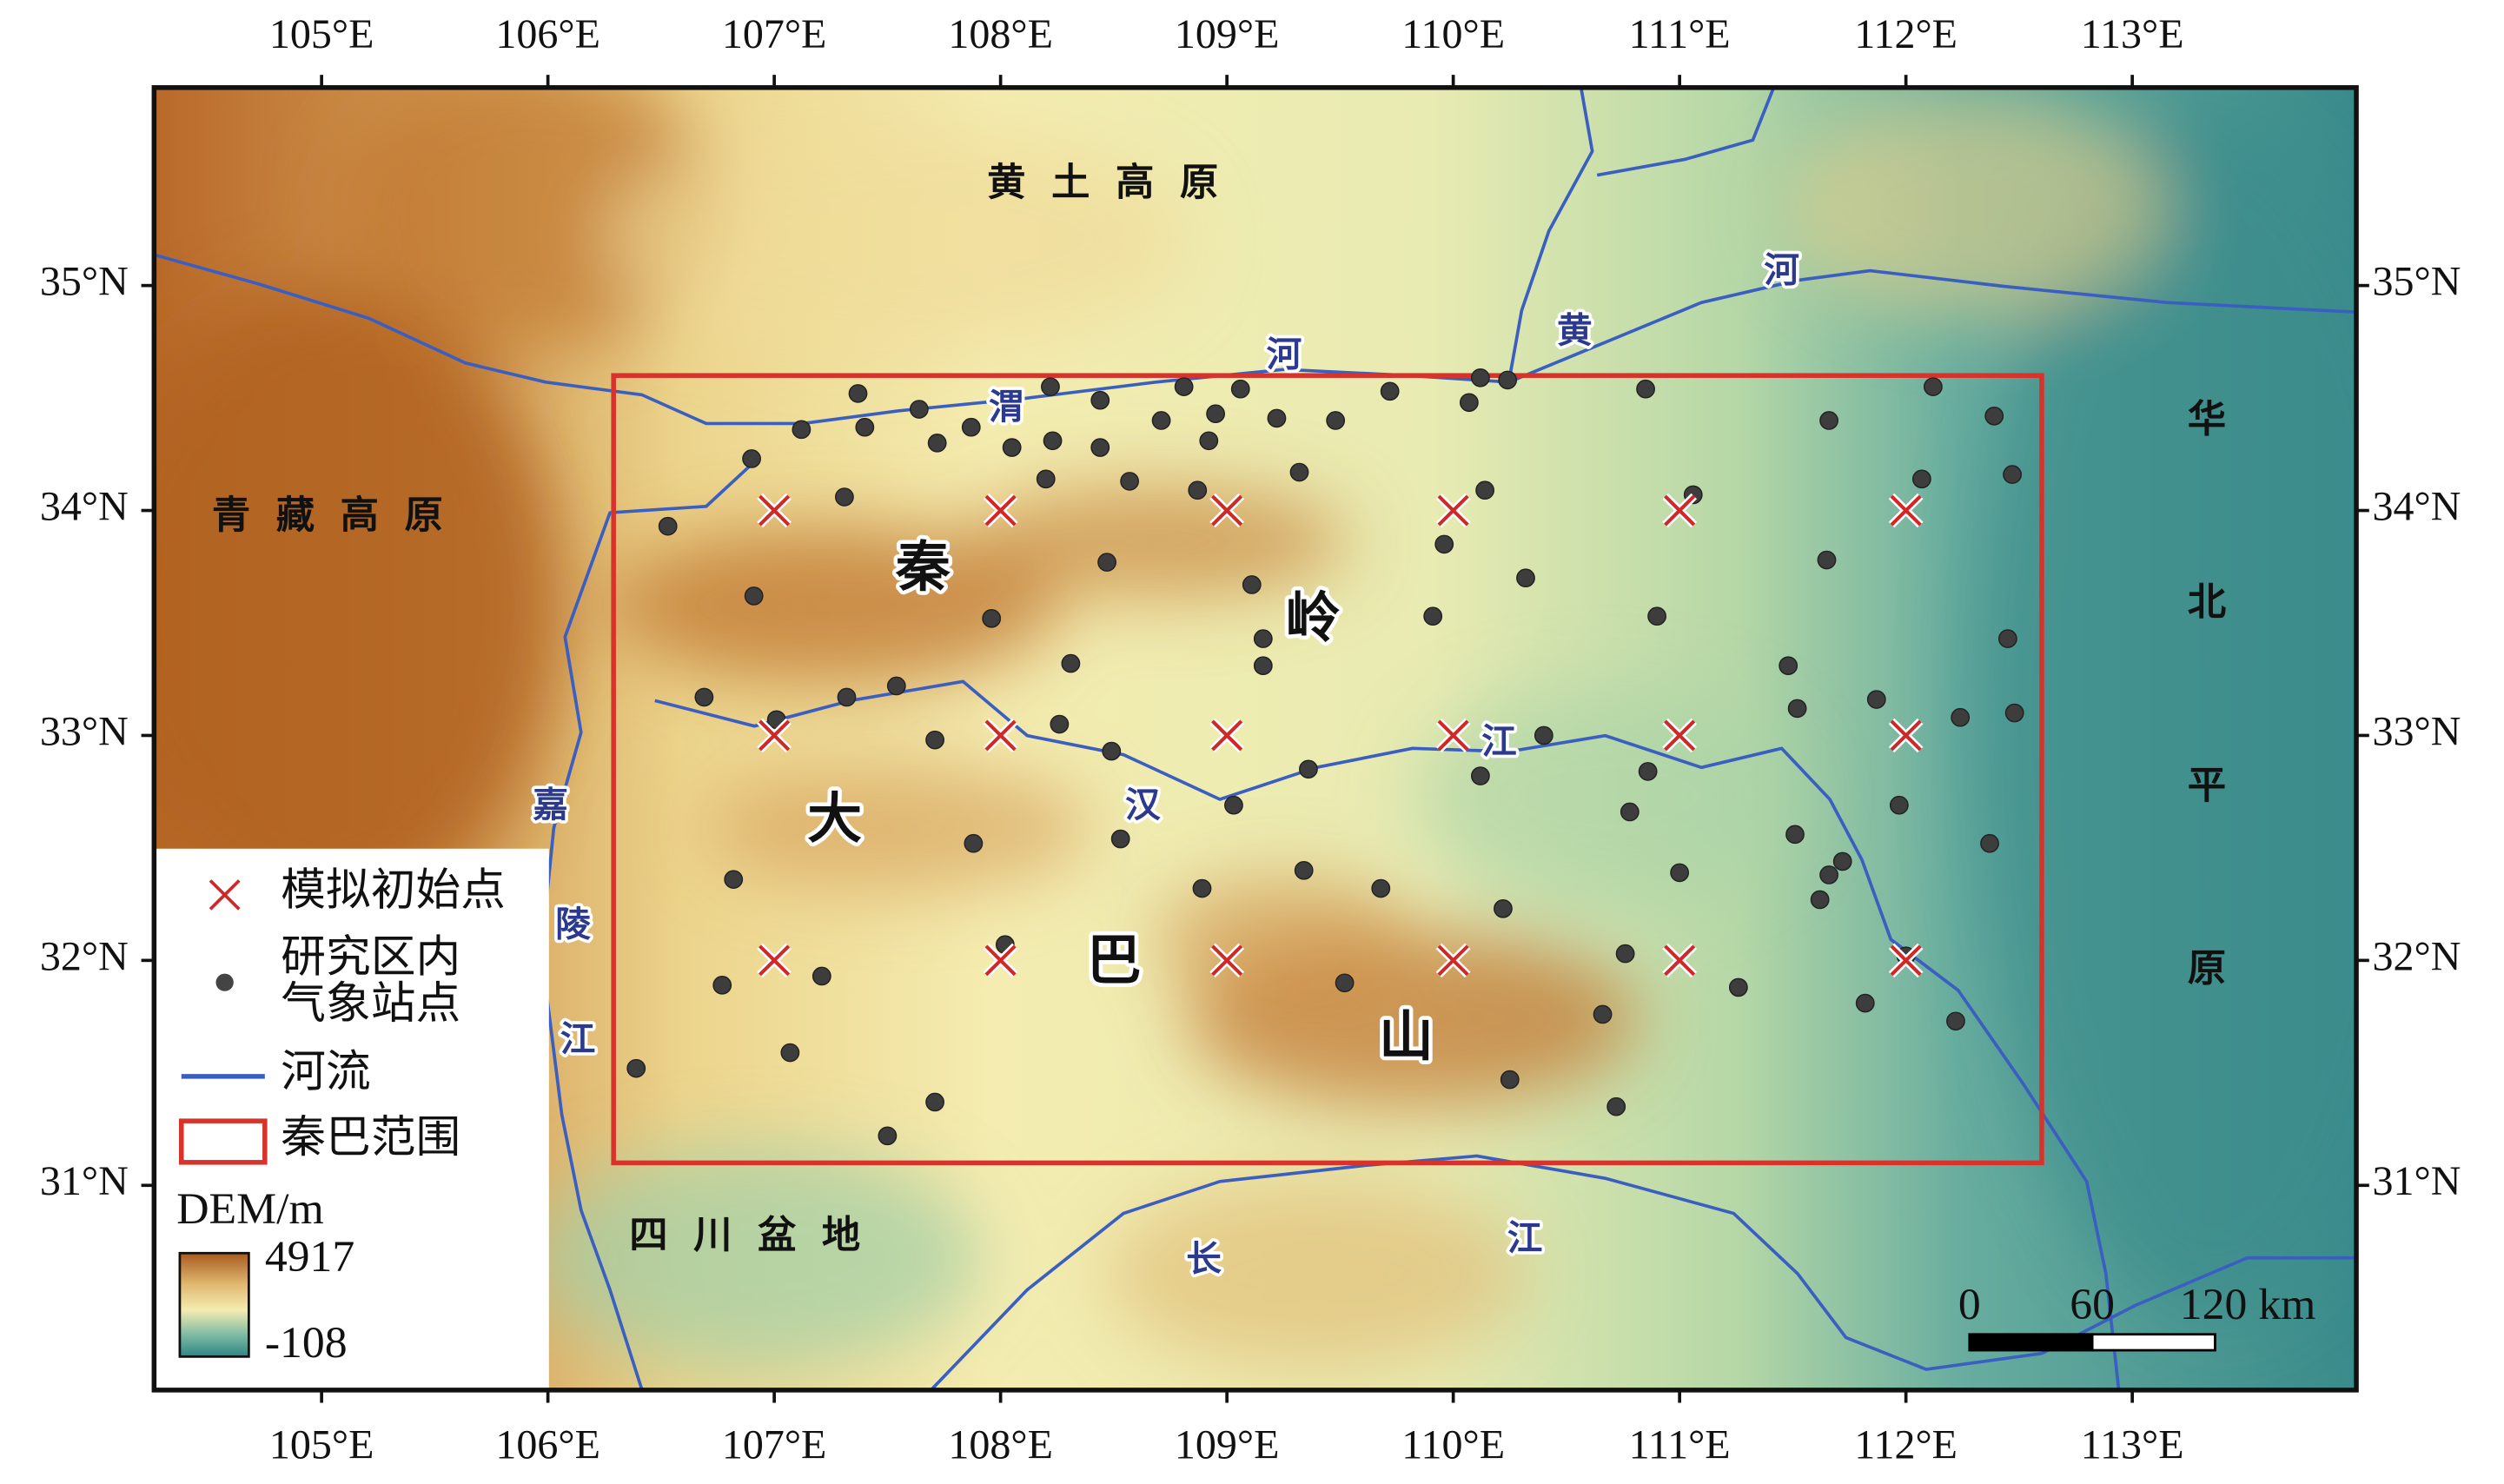 This screenshot has width=2504, height=1484. I want to click on legend-label: 研究区内, so click(370, 958).